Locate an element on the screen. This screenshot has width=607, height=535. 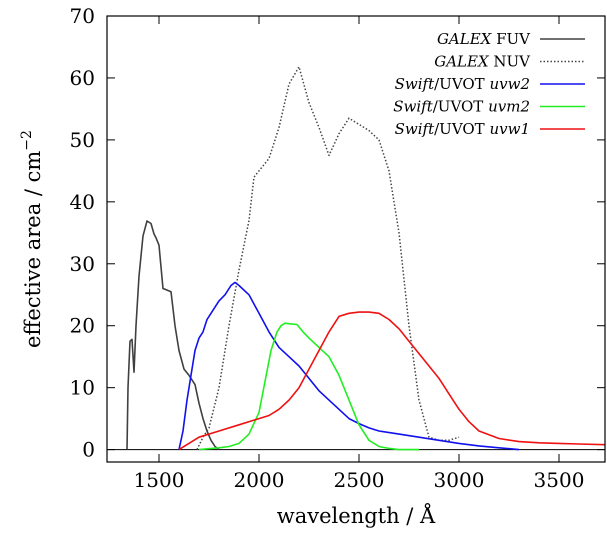
y-tick-label: 70 is located at coordinates (82, 16).